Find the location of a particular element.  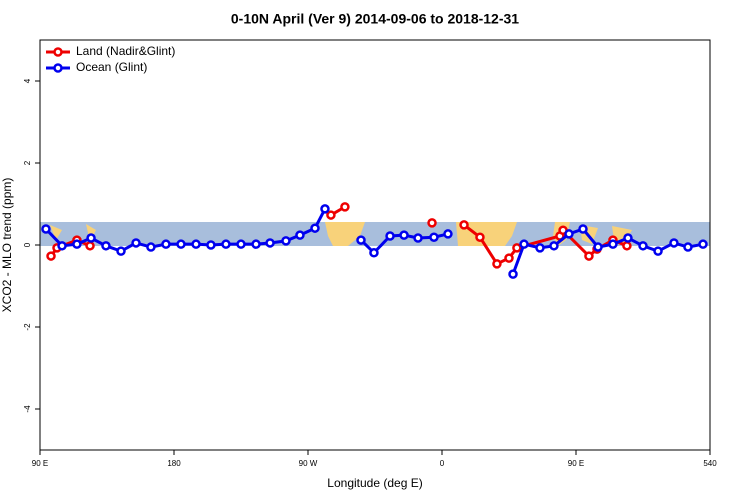

y-tick-label: 4 is located at coordinates (27, 80).